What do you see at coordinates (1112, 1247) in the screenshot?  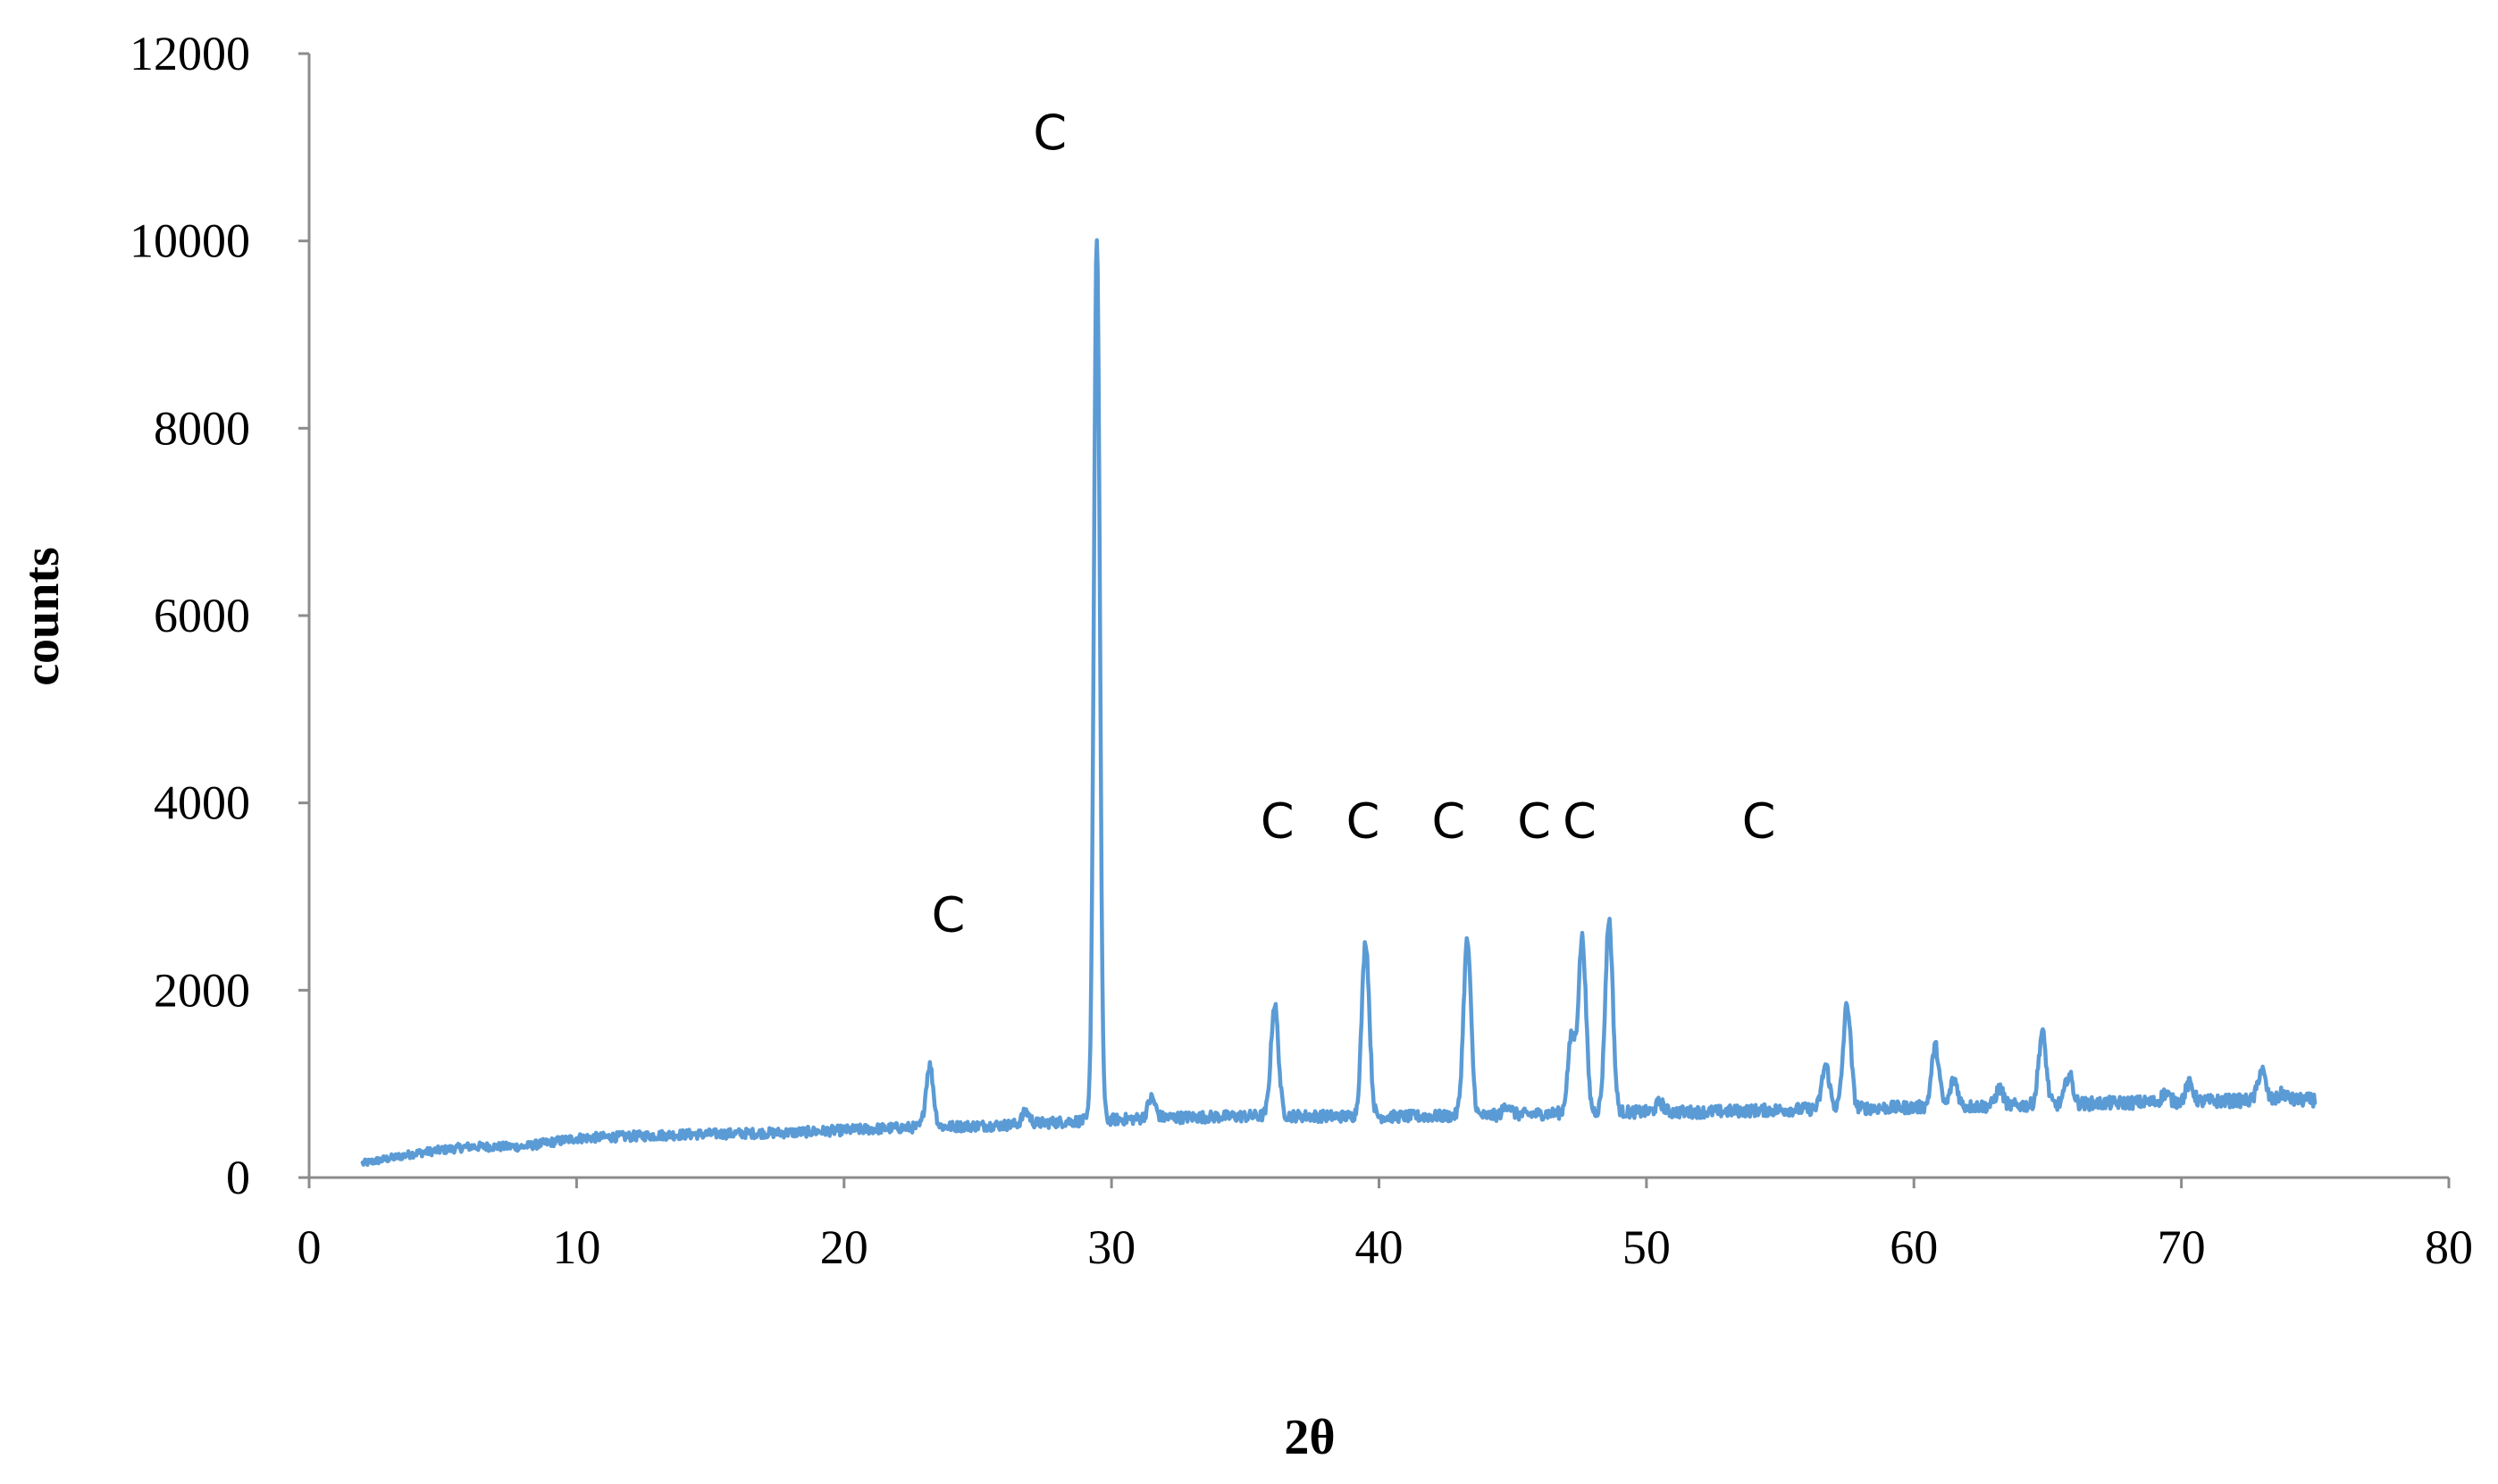 I see `x-tick-label: 30` at bounding box center [1112, 1247].